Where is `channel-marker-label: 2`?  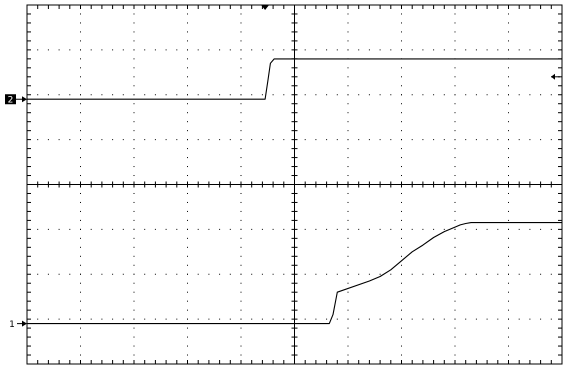 channel-marker-label: 2 is located at coordinates (11, 101).